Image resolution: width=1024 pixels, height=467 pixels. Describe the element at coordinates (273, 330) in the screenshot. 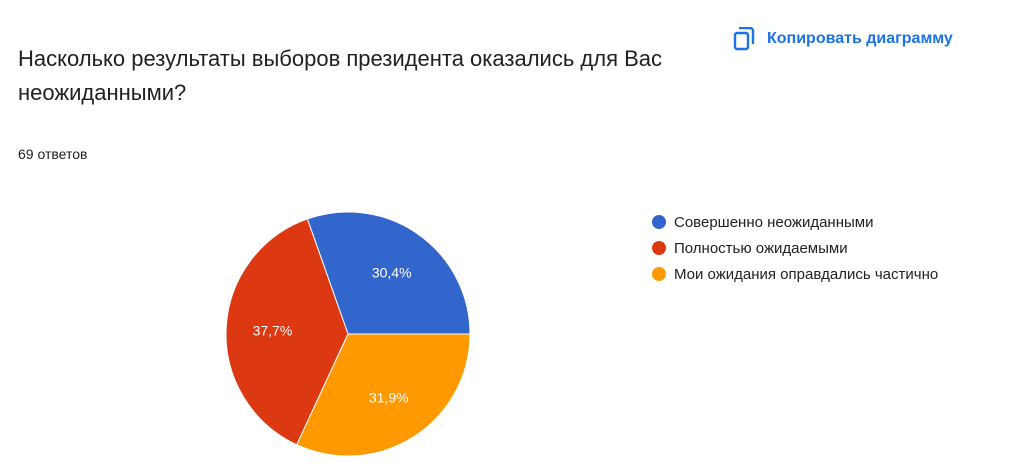

I see `slice-label: 37,7%` at that location.